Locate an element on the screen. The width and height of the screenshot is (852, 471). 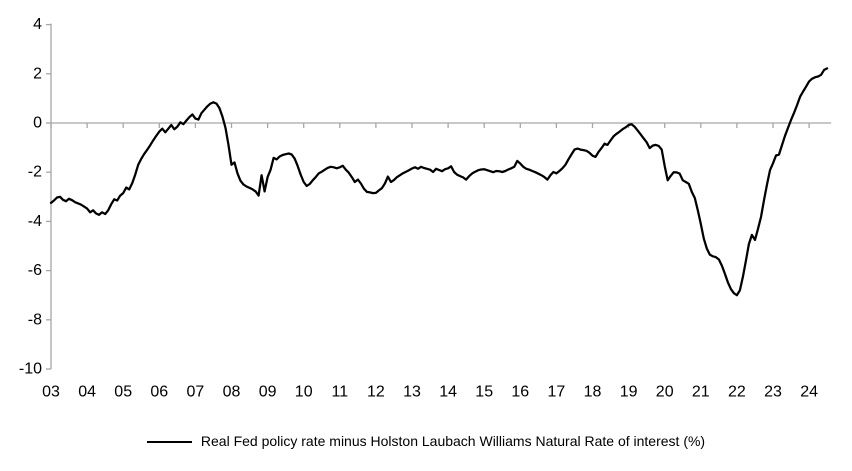
y-tick-label: -4 is located at coordinates (35, 221).